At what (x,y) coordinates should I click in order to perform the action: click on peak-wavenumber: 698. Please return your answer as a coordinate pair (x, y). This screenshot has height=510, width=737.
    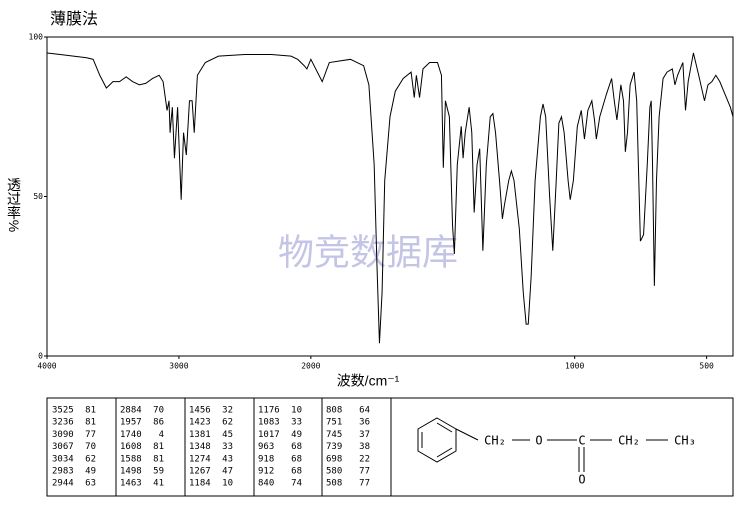
    Looking at the image, I should click on (334, 459).